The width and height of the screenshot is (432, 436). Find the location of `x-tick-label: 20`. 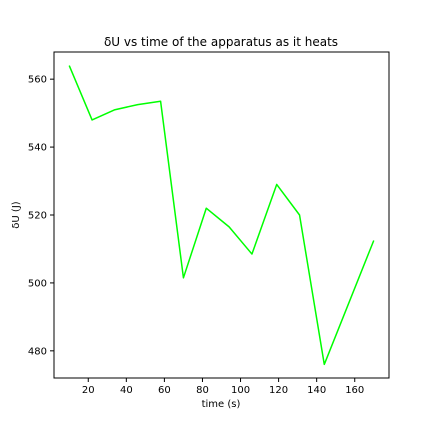

x-tick-label: 20 is located at coordinates (88, 390).